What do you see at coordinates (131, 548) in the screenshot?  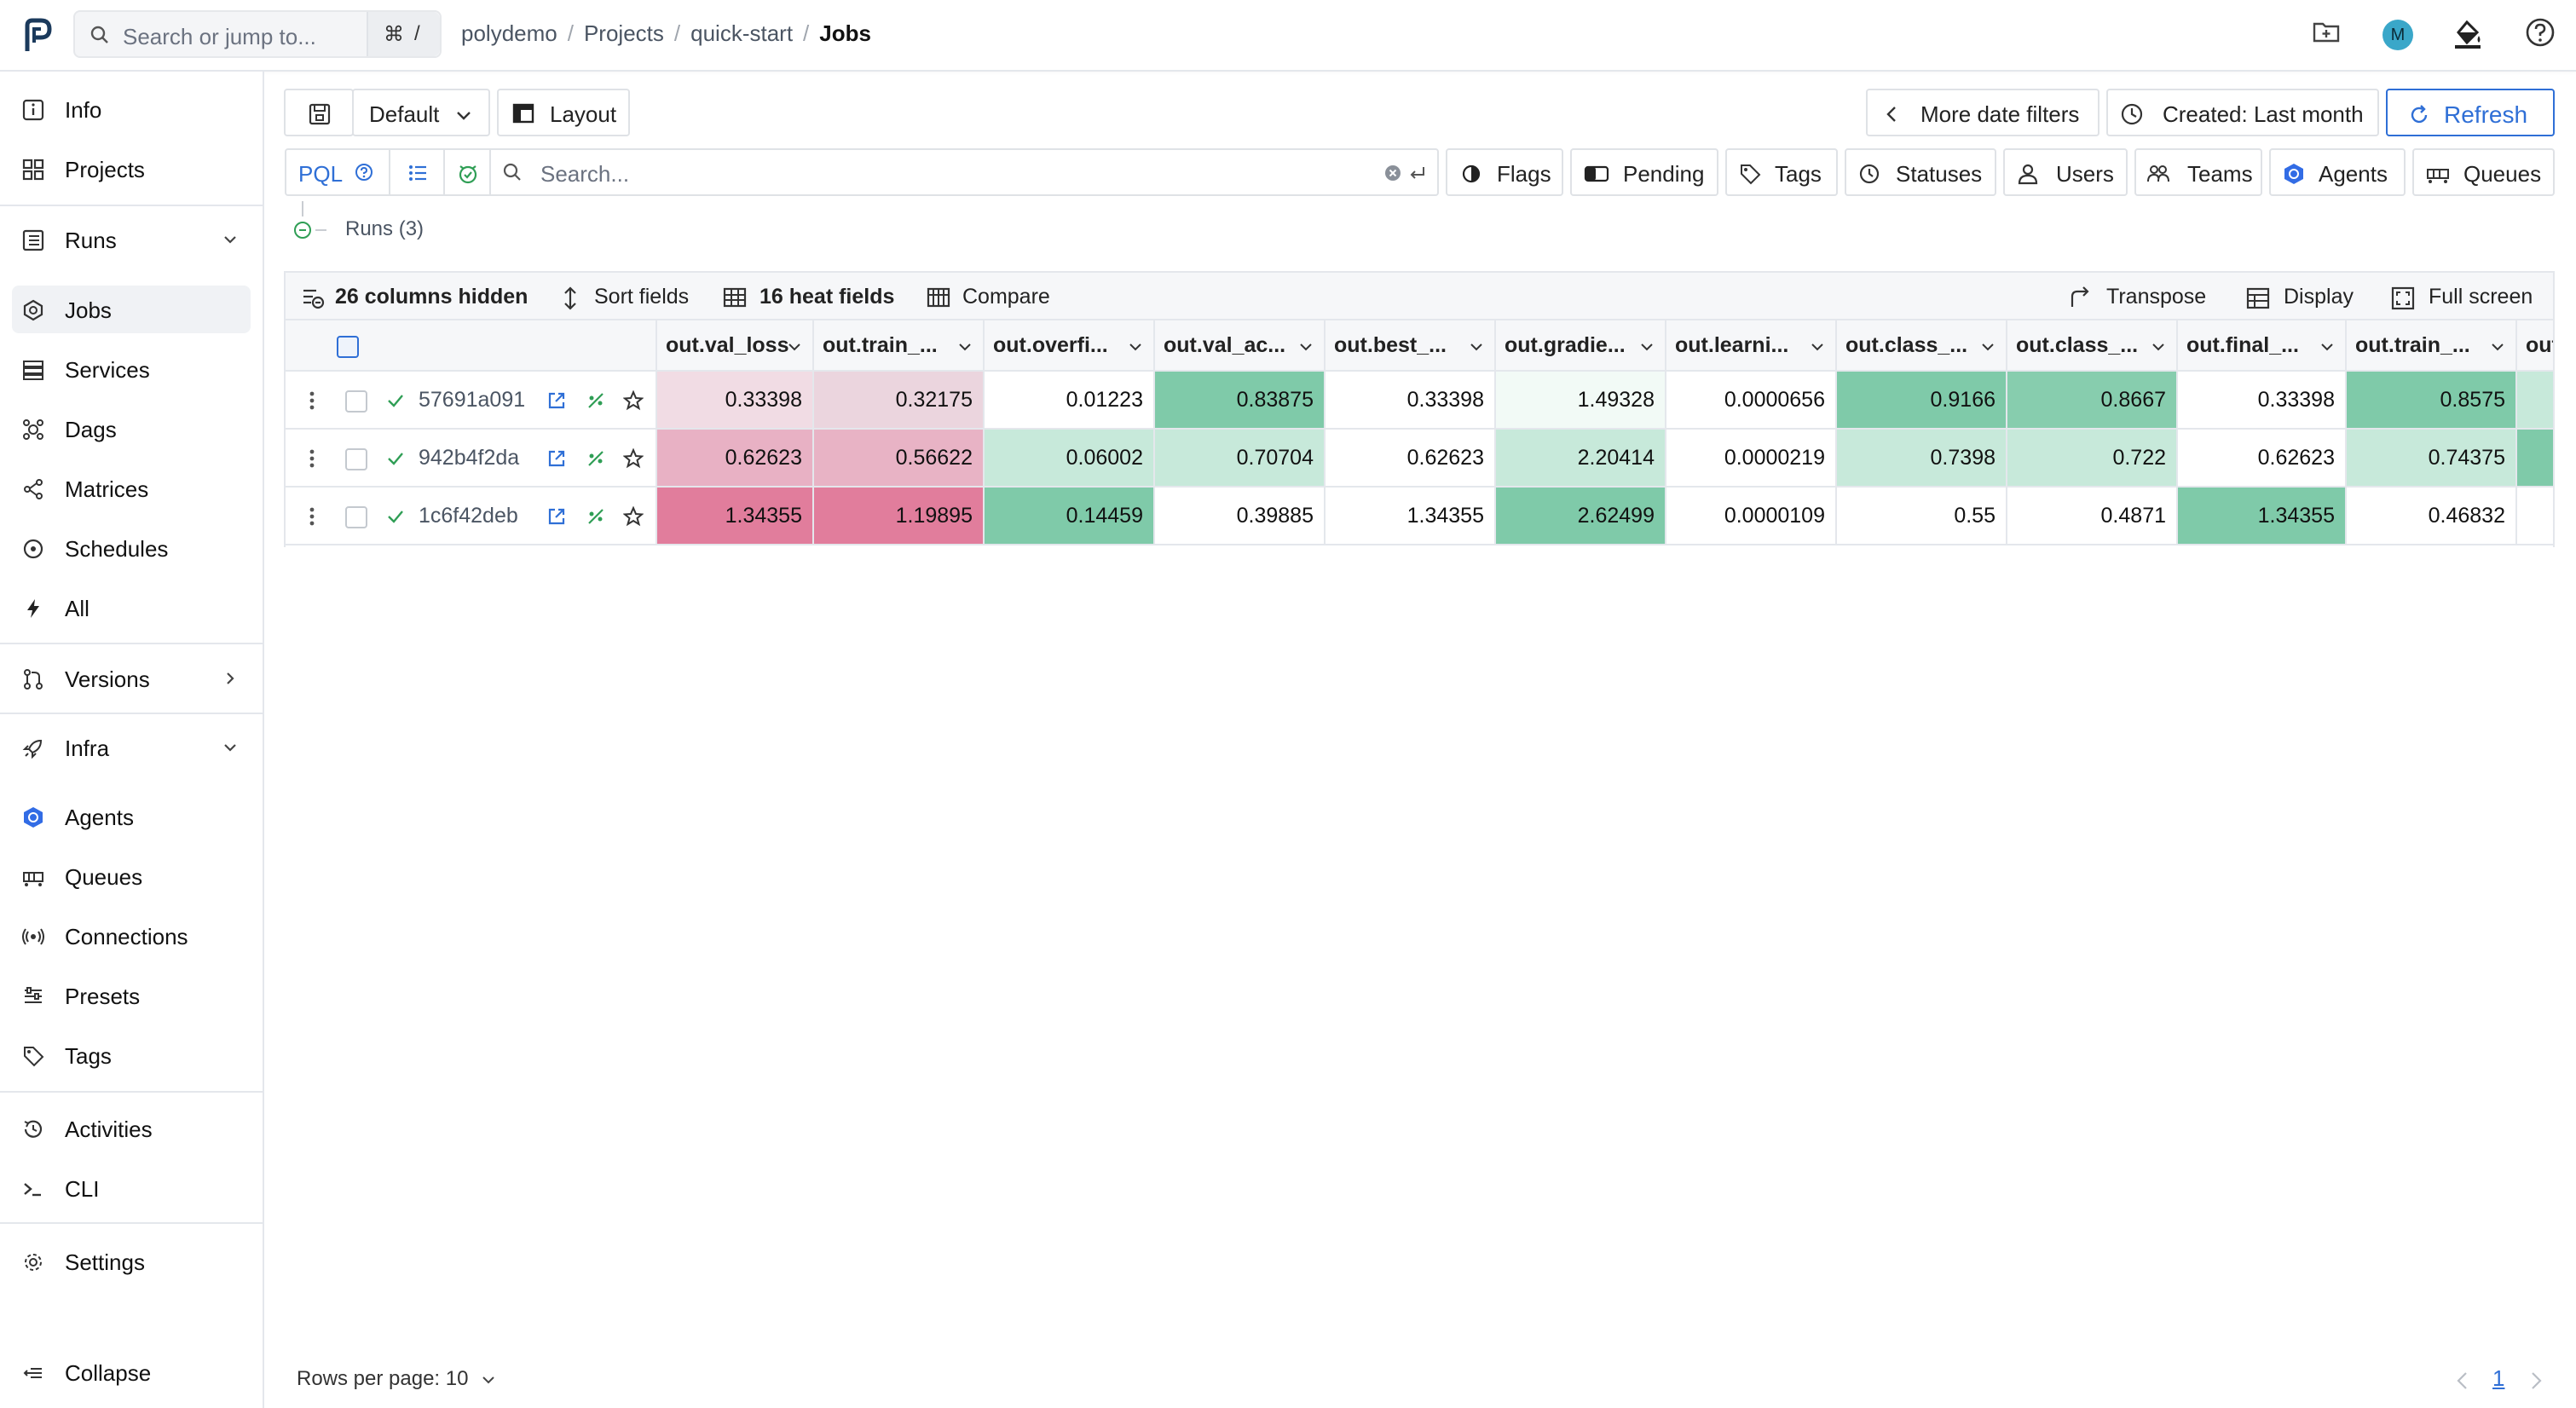 I see `sidebar-item-schedules: Schedules` at bounding box center [131, 548].